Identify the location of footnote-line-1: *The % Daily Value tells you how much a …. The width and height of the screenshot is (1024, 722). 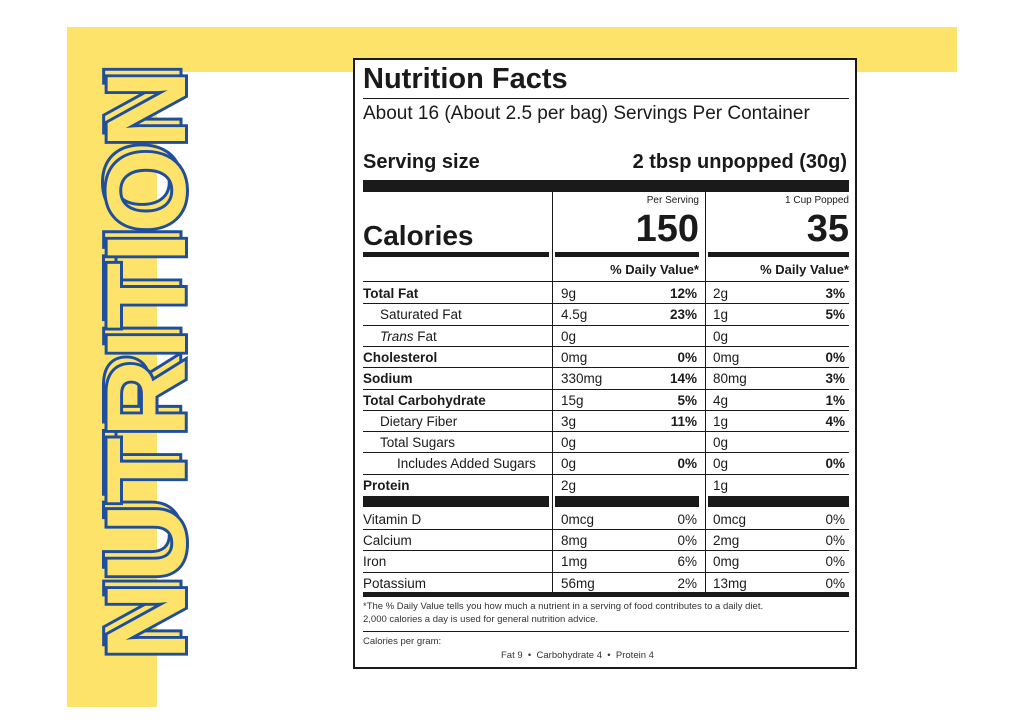
(563, 606).